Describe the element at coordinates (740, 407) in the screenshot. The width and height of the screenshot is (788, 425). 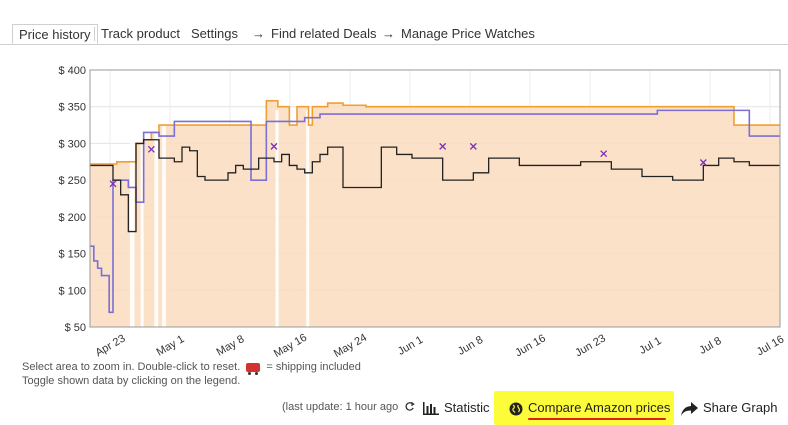
I see `share-graph-label: Share Graph` at that location.